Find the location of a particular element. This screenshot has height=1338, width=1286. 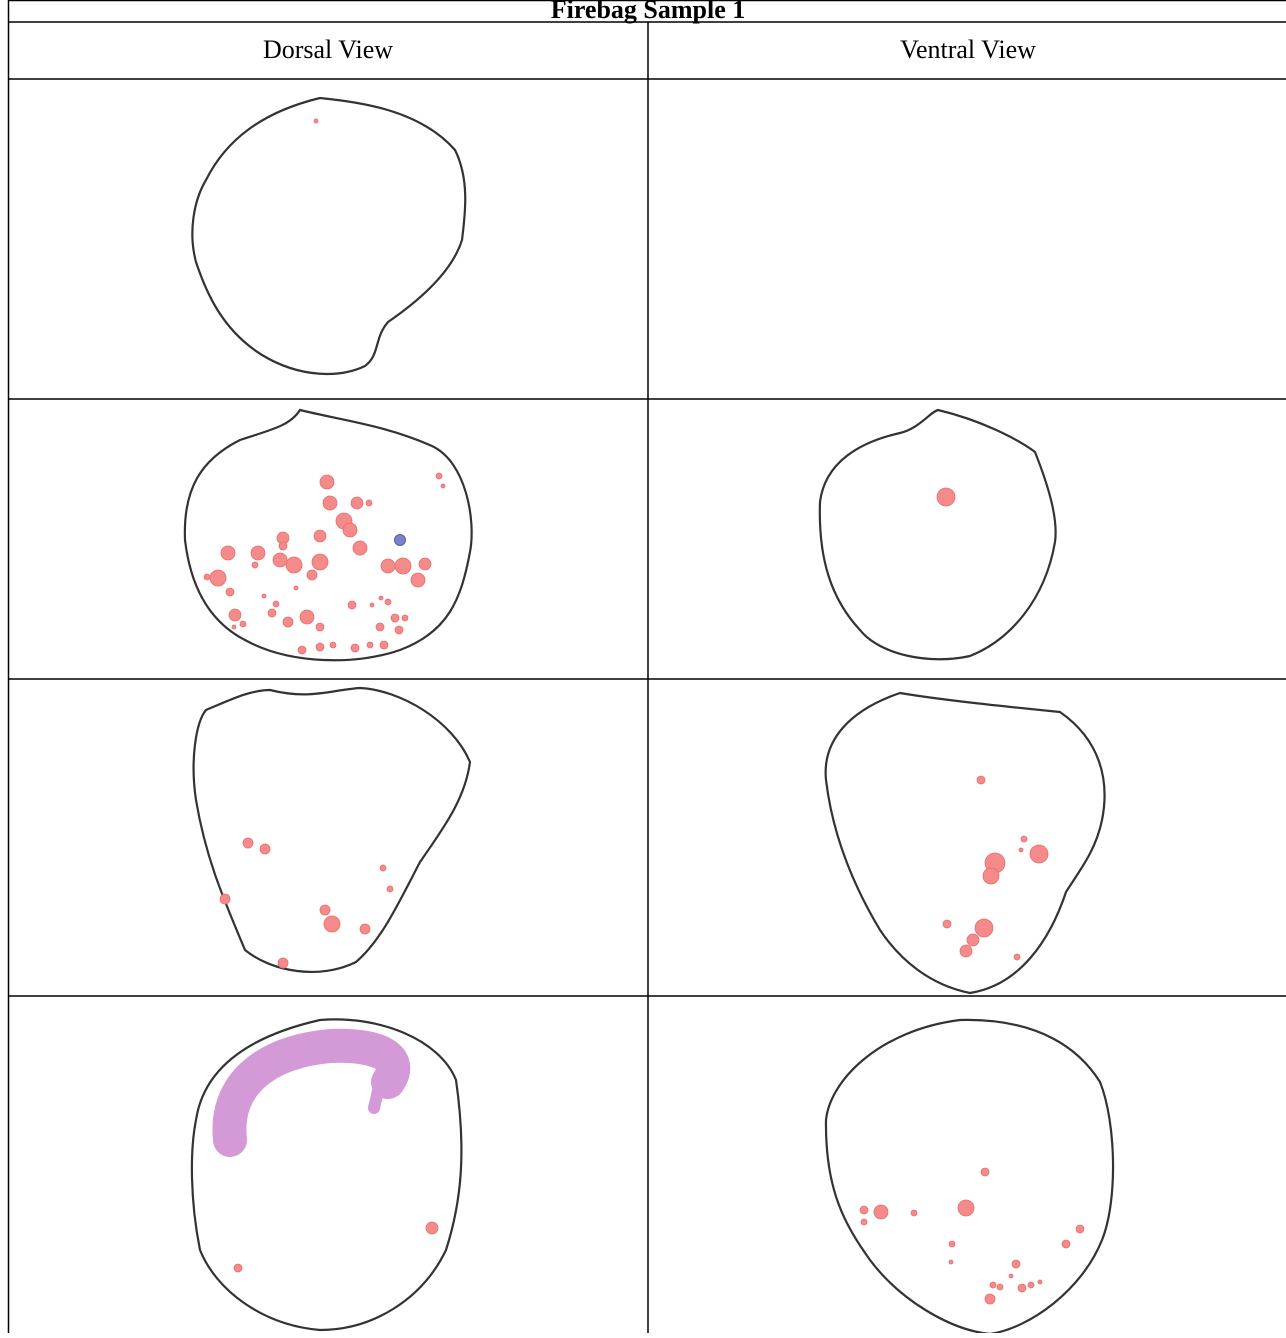

column-header: Ventral View is located at coordinates (968, 49).